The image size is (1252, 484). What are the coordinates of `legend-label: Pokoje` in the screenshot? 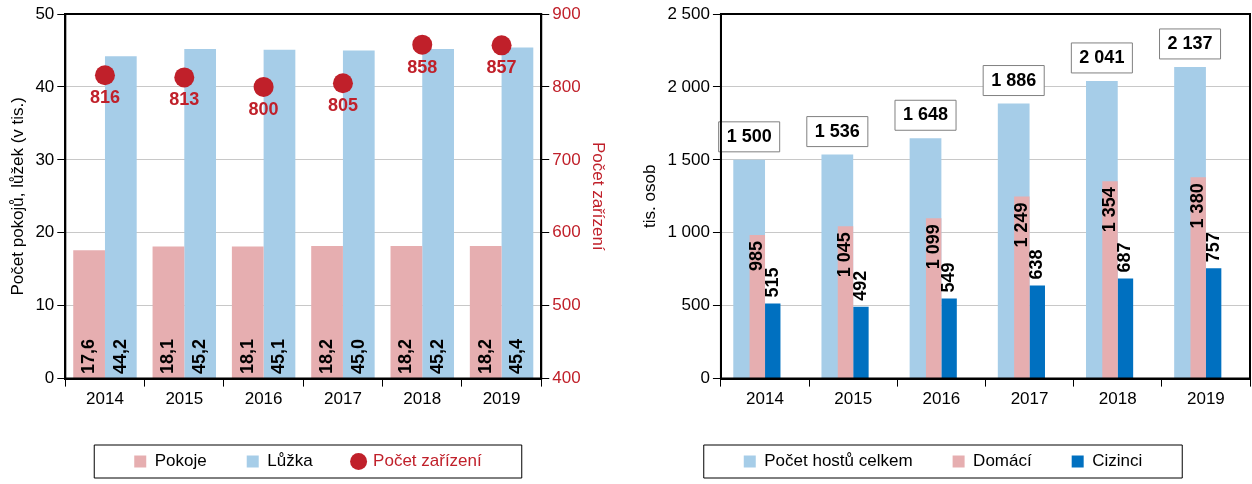 It's located at (180, 461).